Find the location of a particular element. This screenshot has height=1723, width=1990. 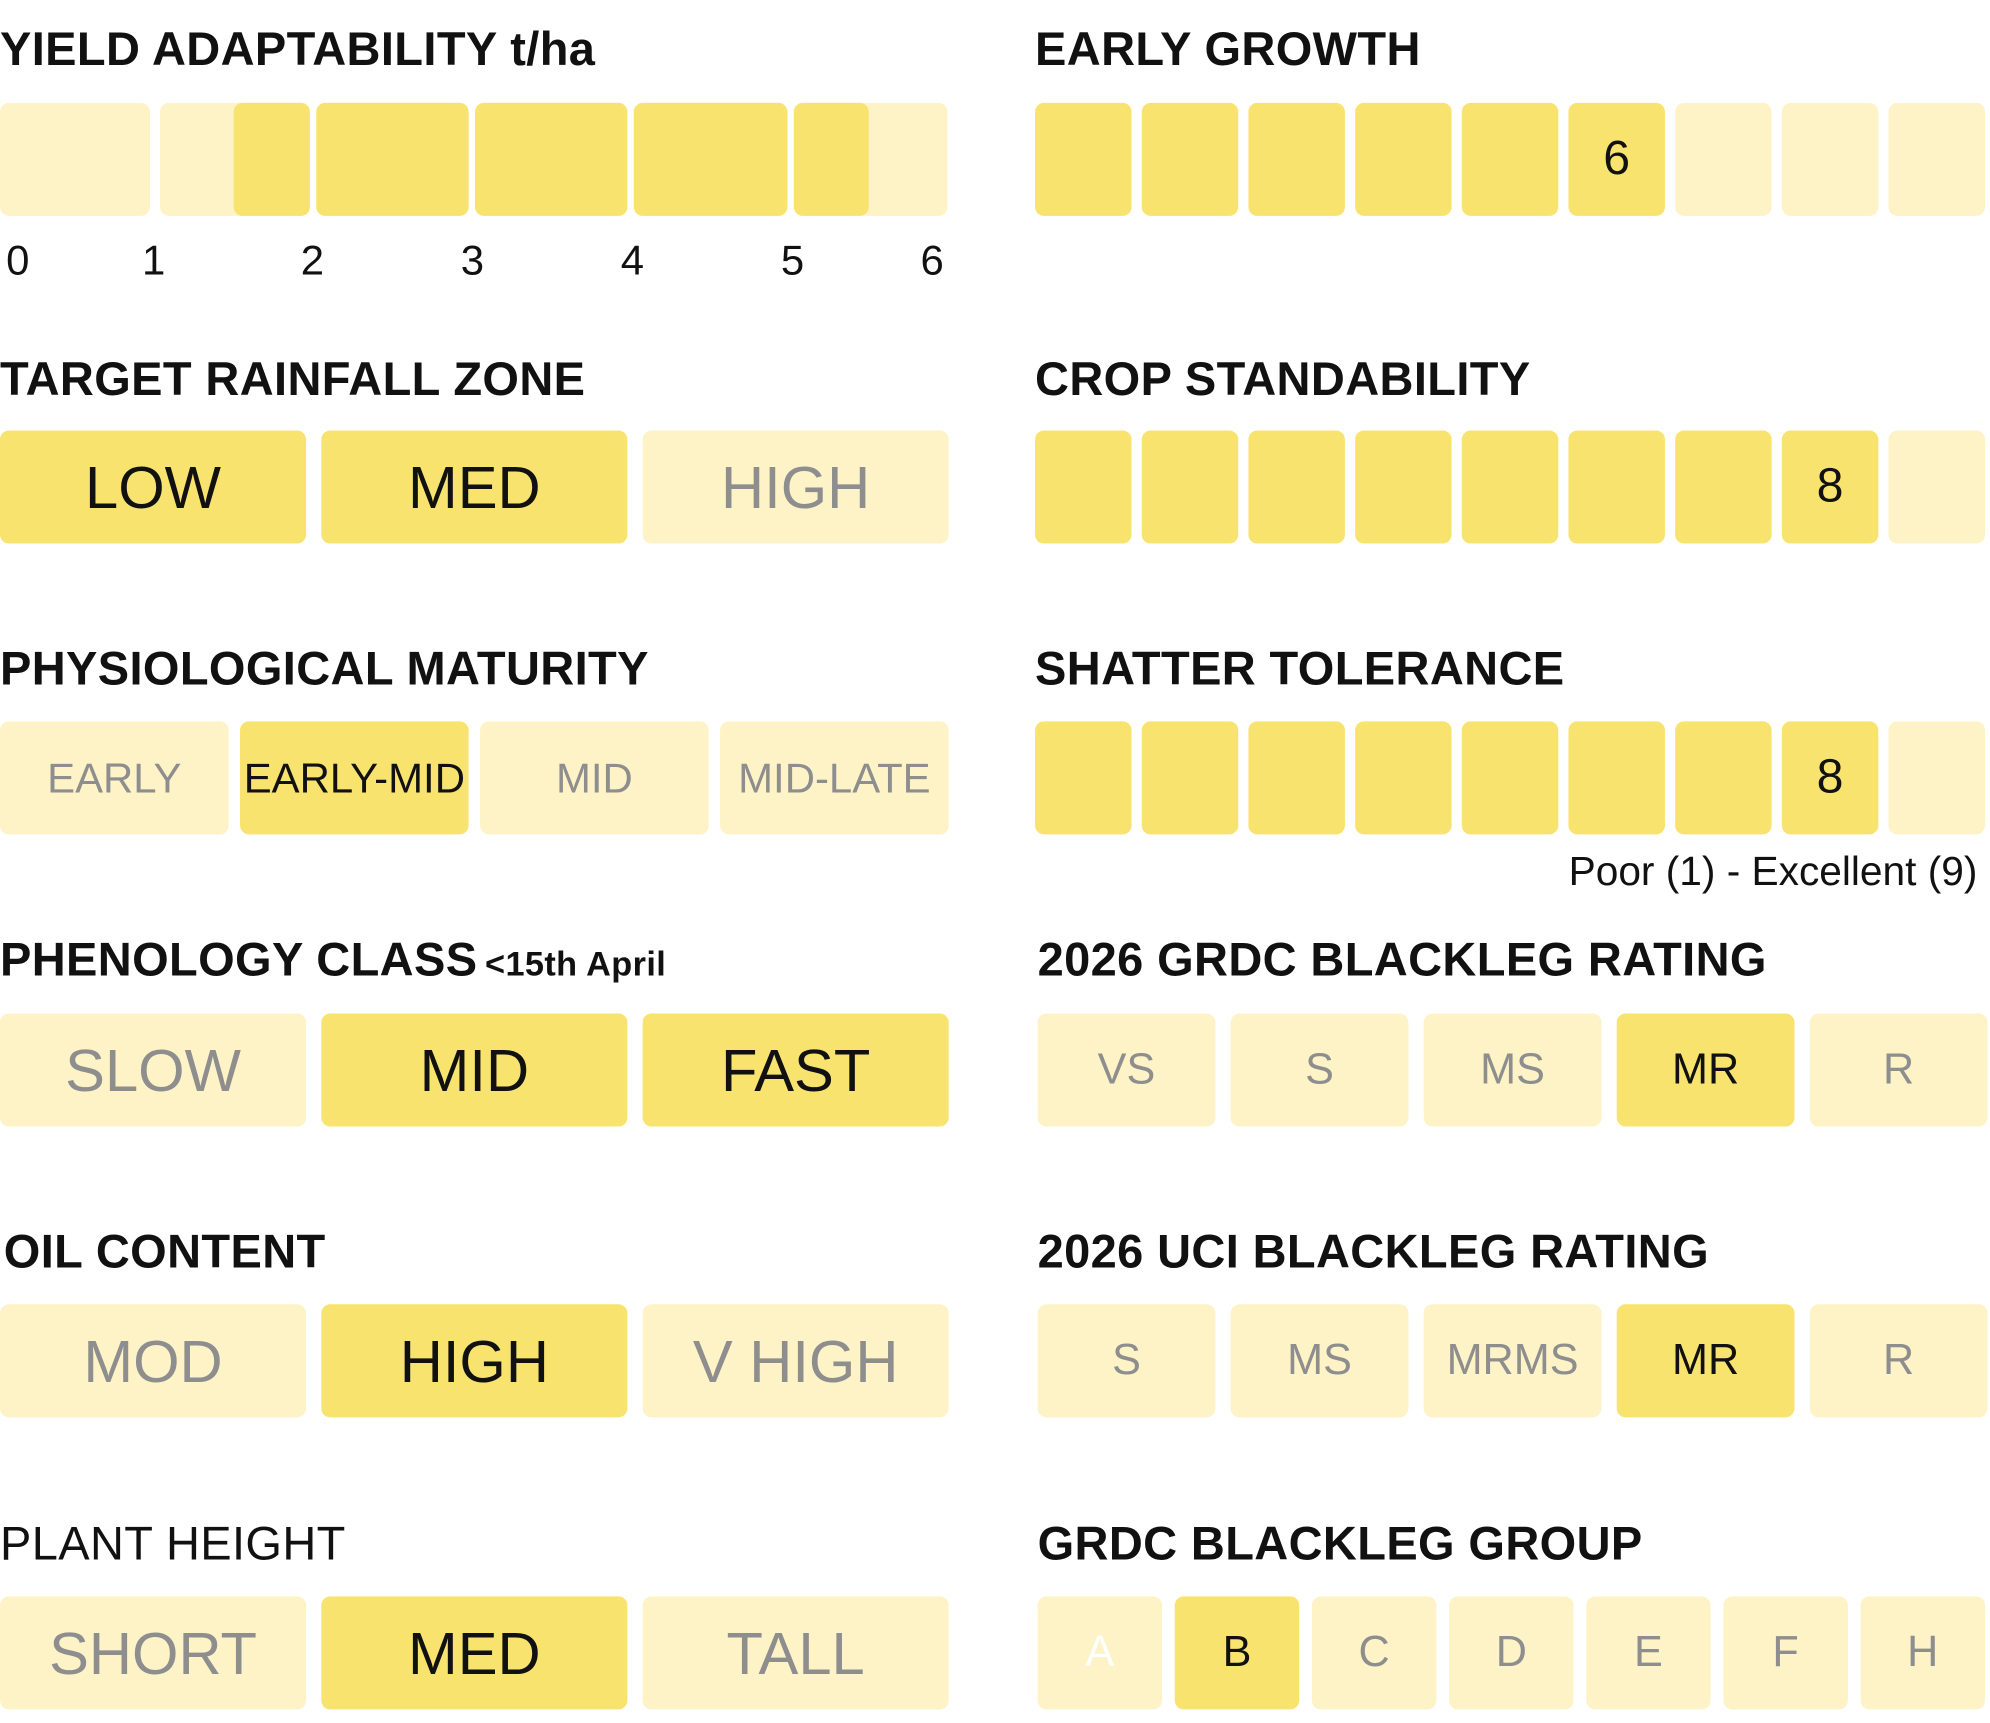

maturity-title: PHYSIOLOGICAL MATURITY is located at coordinates (324, 668).